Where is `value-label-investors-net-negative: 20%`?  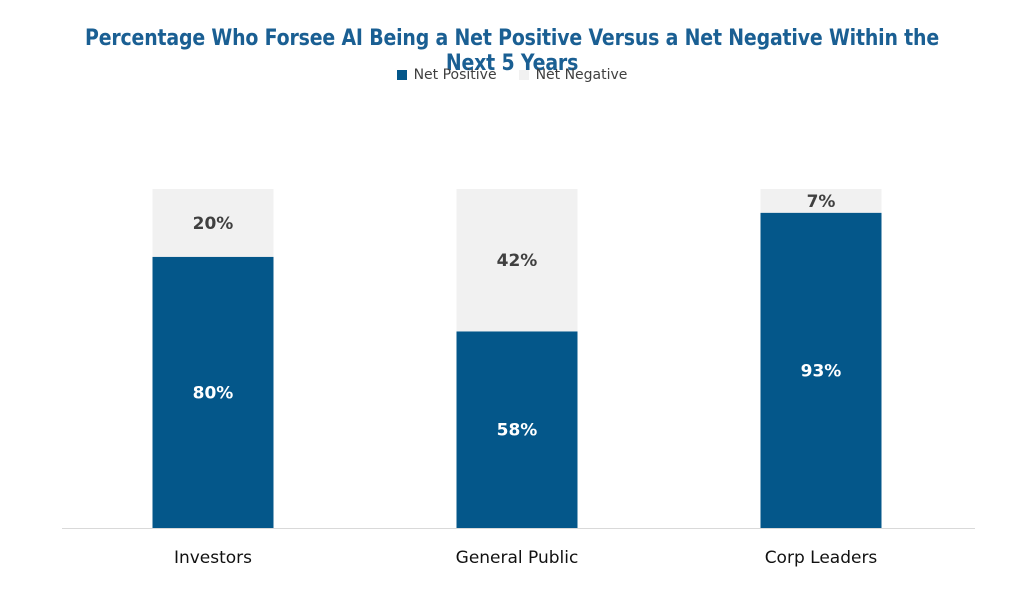 value-label-investors-net-negative: 20% is located at coordinates (213, 224).